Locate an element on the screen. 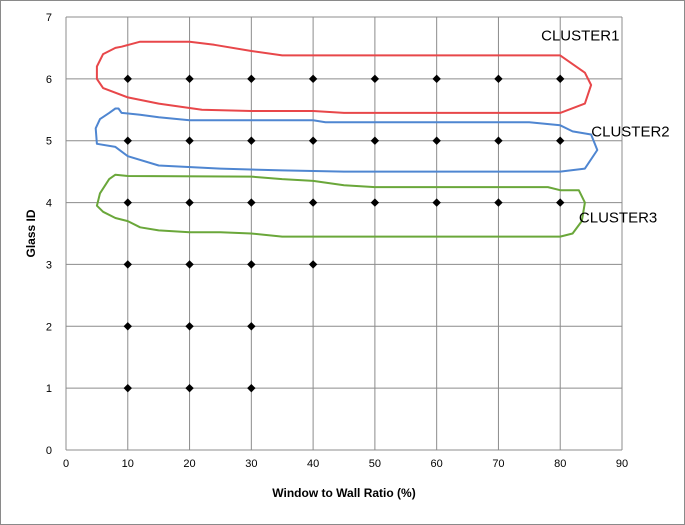  y-tick-label: 3 is located at coordinates (49, 265).